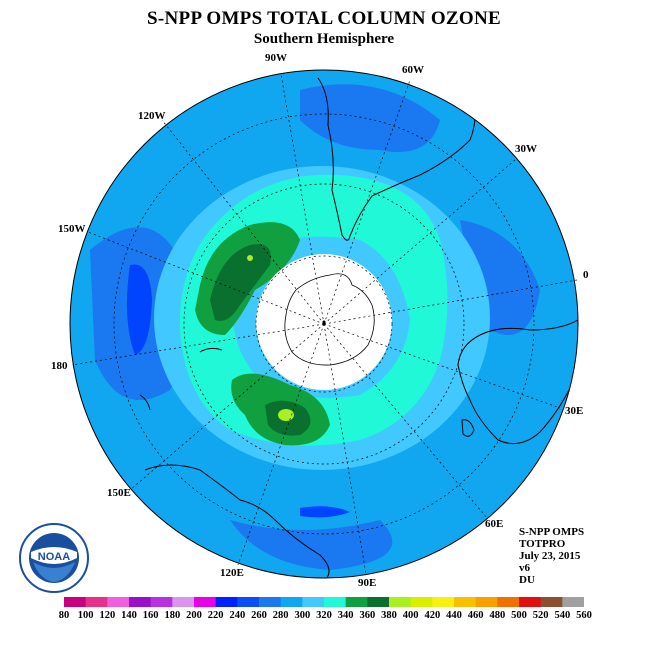 The width and height of the screenshot is (648, 648). Describe the element at coordinates (540, 615) in the screenshot. I see `colorbar-tick-label: 520` at that location.